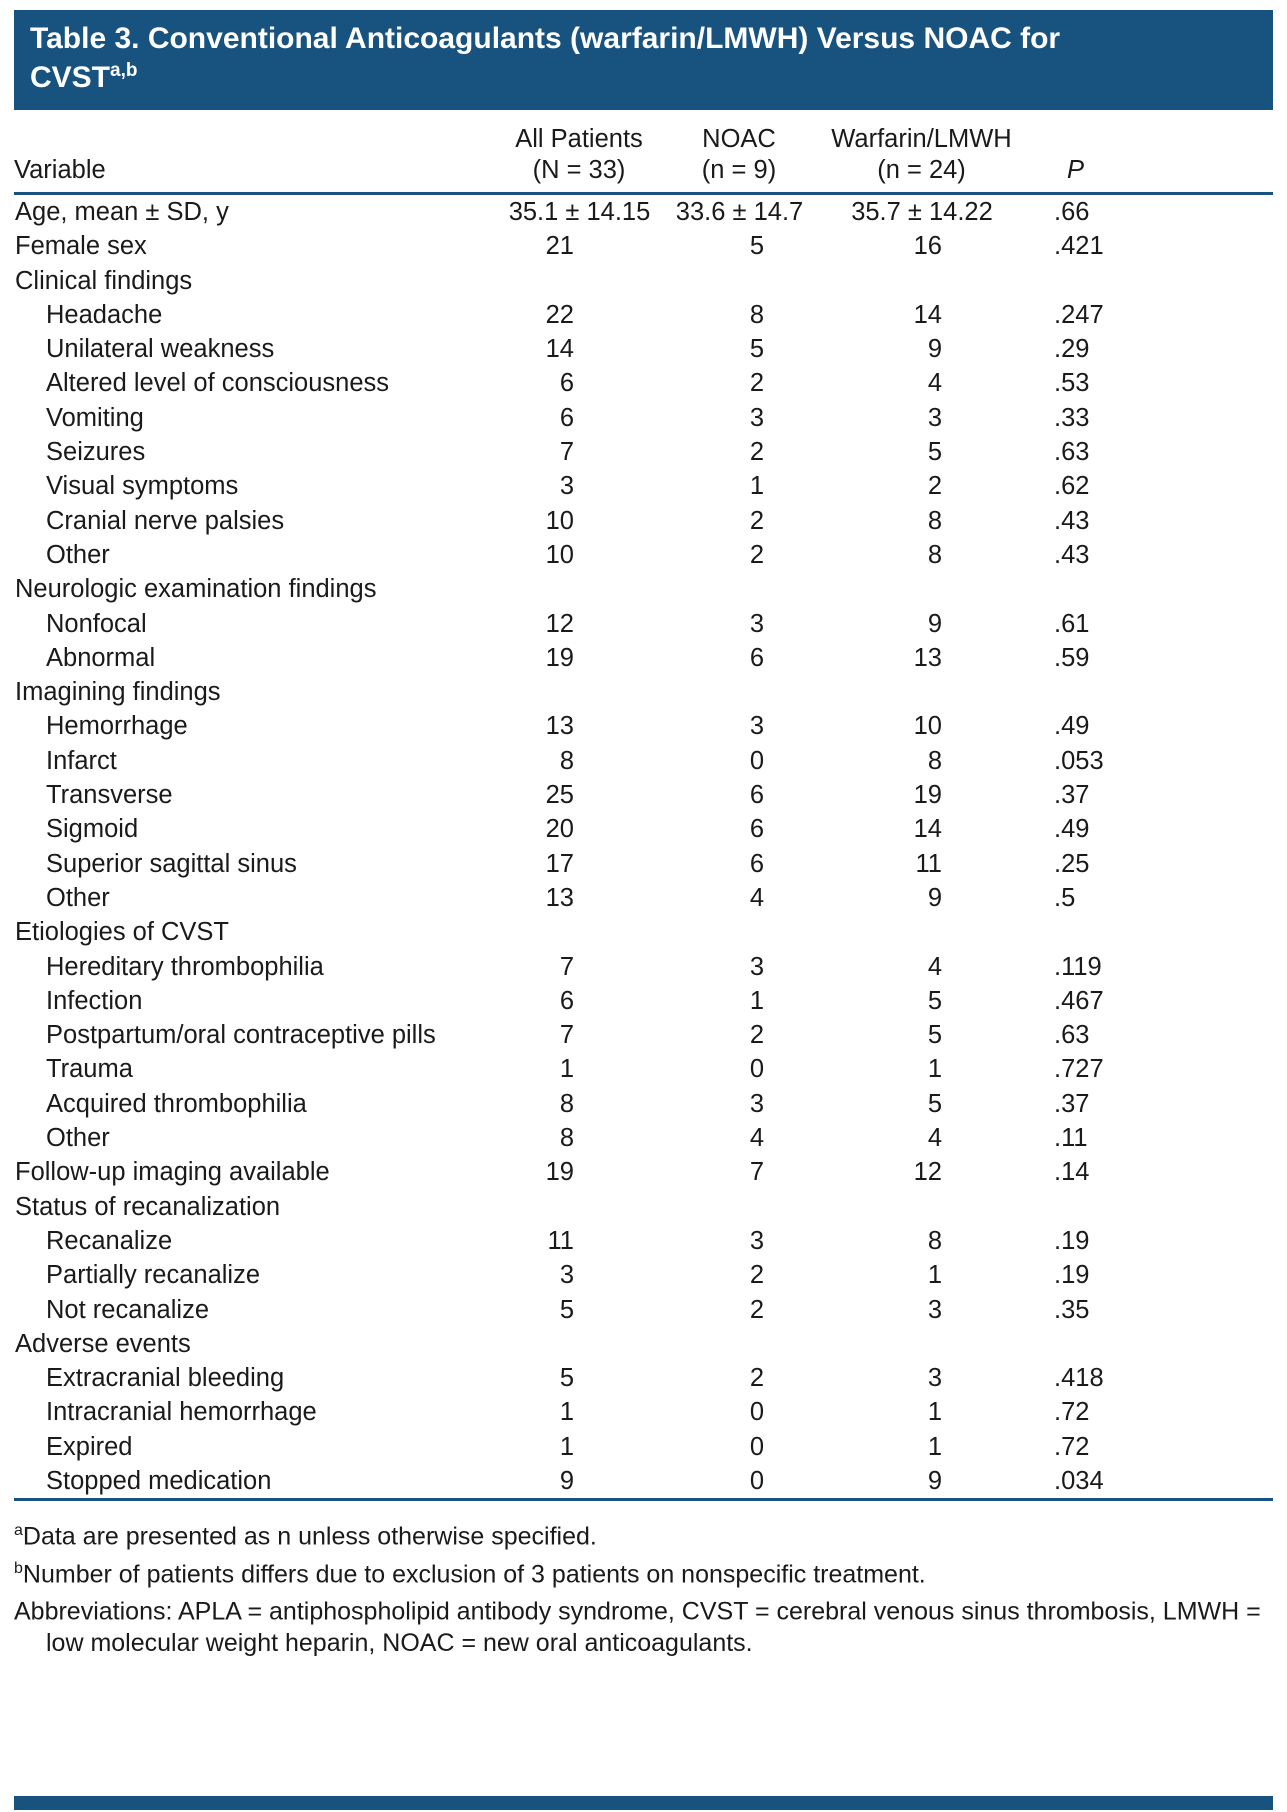 This screenshot has height=1812, width=1287. Describe the element at coordinates (643, 795) in the screenshot. I see `table-row: Transverse 25 6 19 .37` at that location.